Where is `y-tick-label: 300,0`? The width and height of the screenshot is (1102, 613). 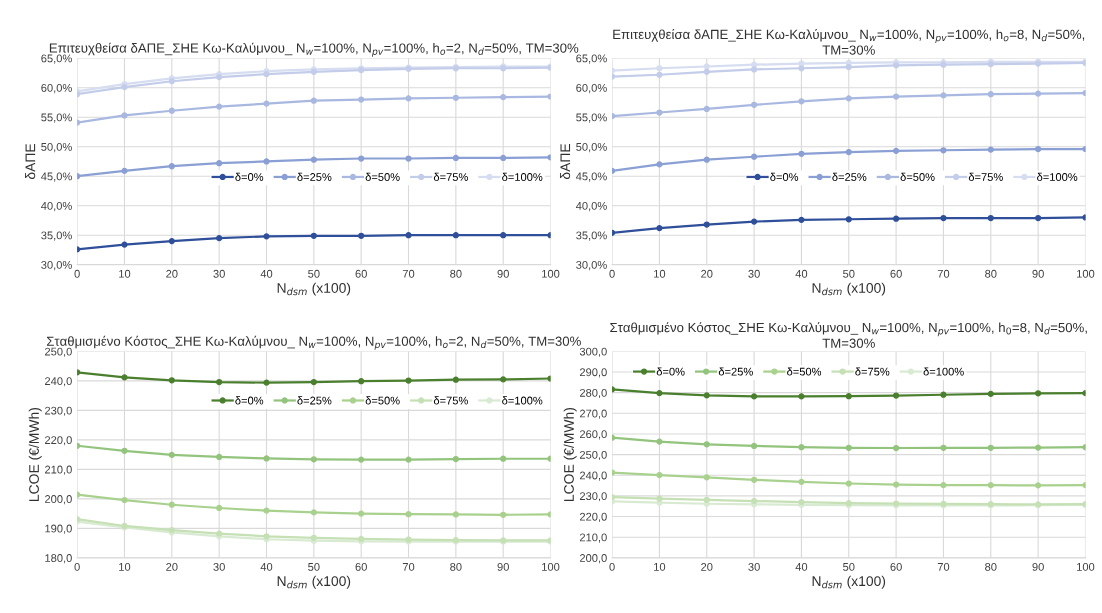 y-tick-label: 300,0 is located at coordinates (593, 352).